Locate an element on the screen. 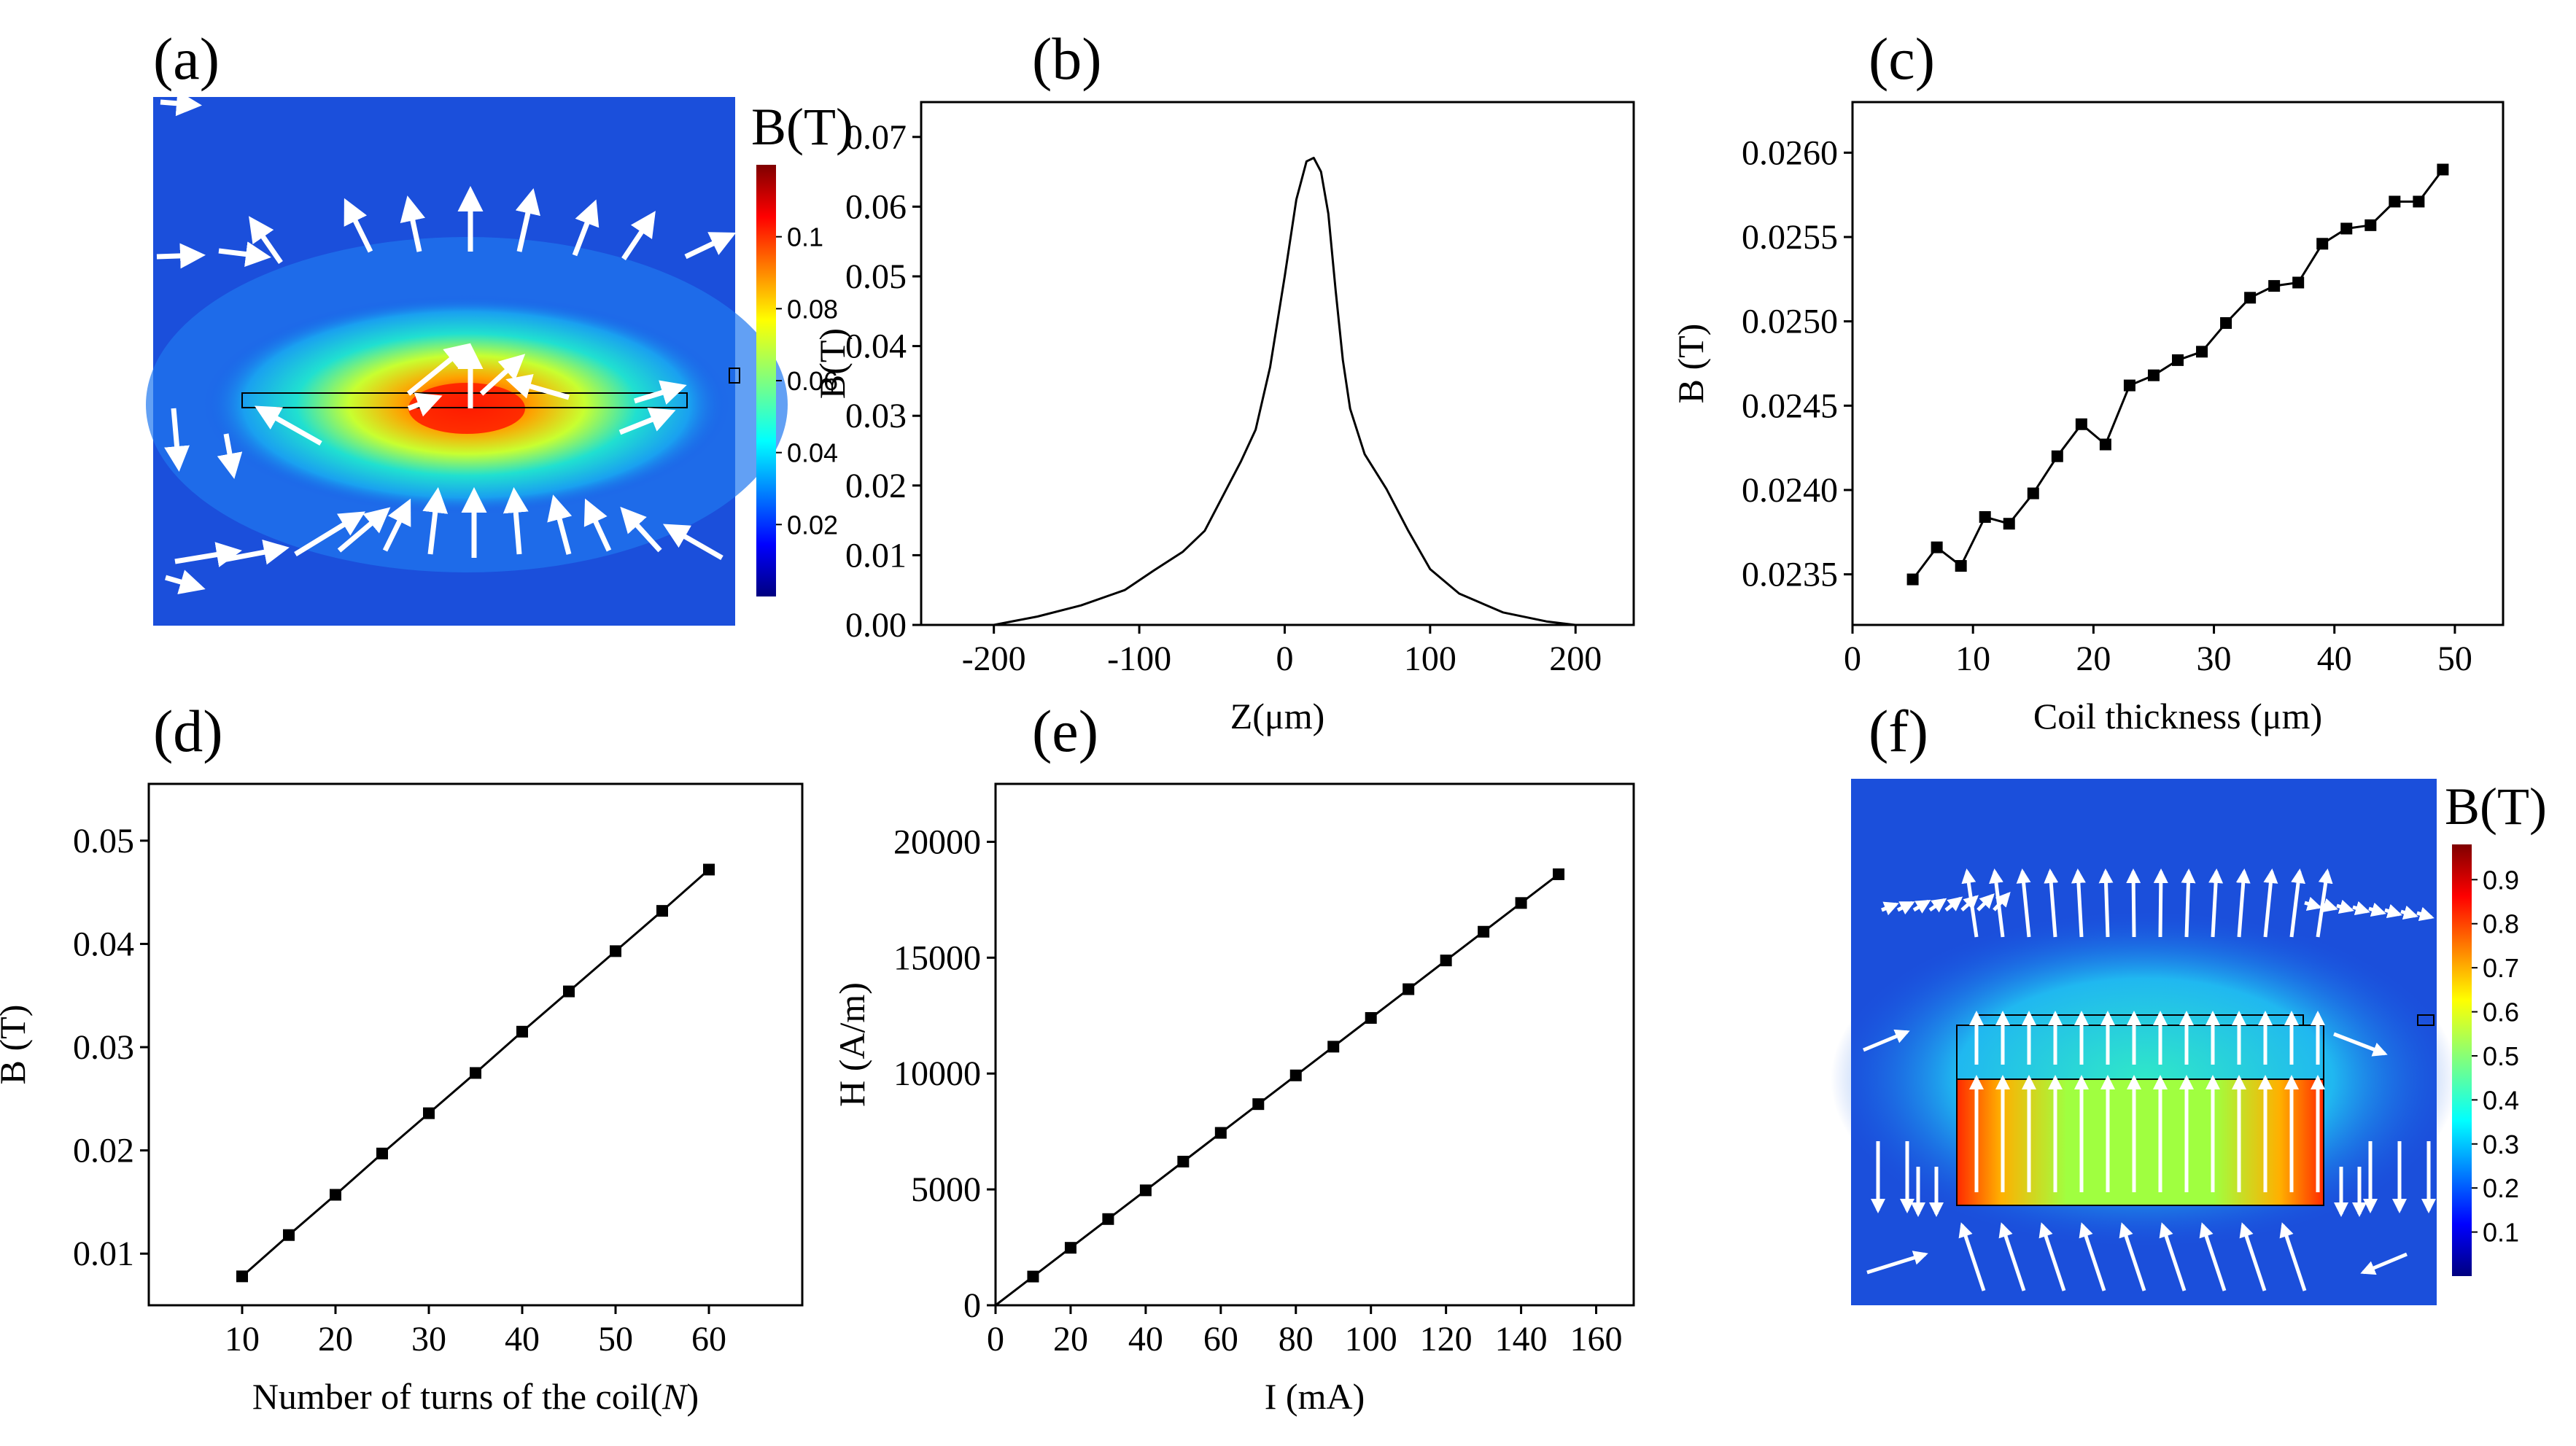 This screenshot has width=2576, height=1446. panel-a: (a) is located at coordinates (500, 326).